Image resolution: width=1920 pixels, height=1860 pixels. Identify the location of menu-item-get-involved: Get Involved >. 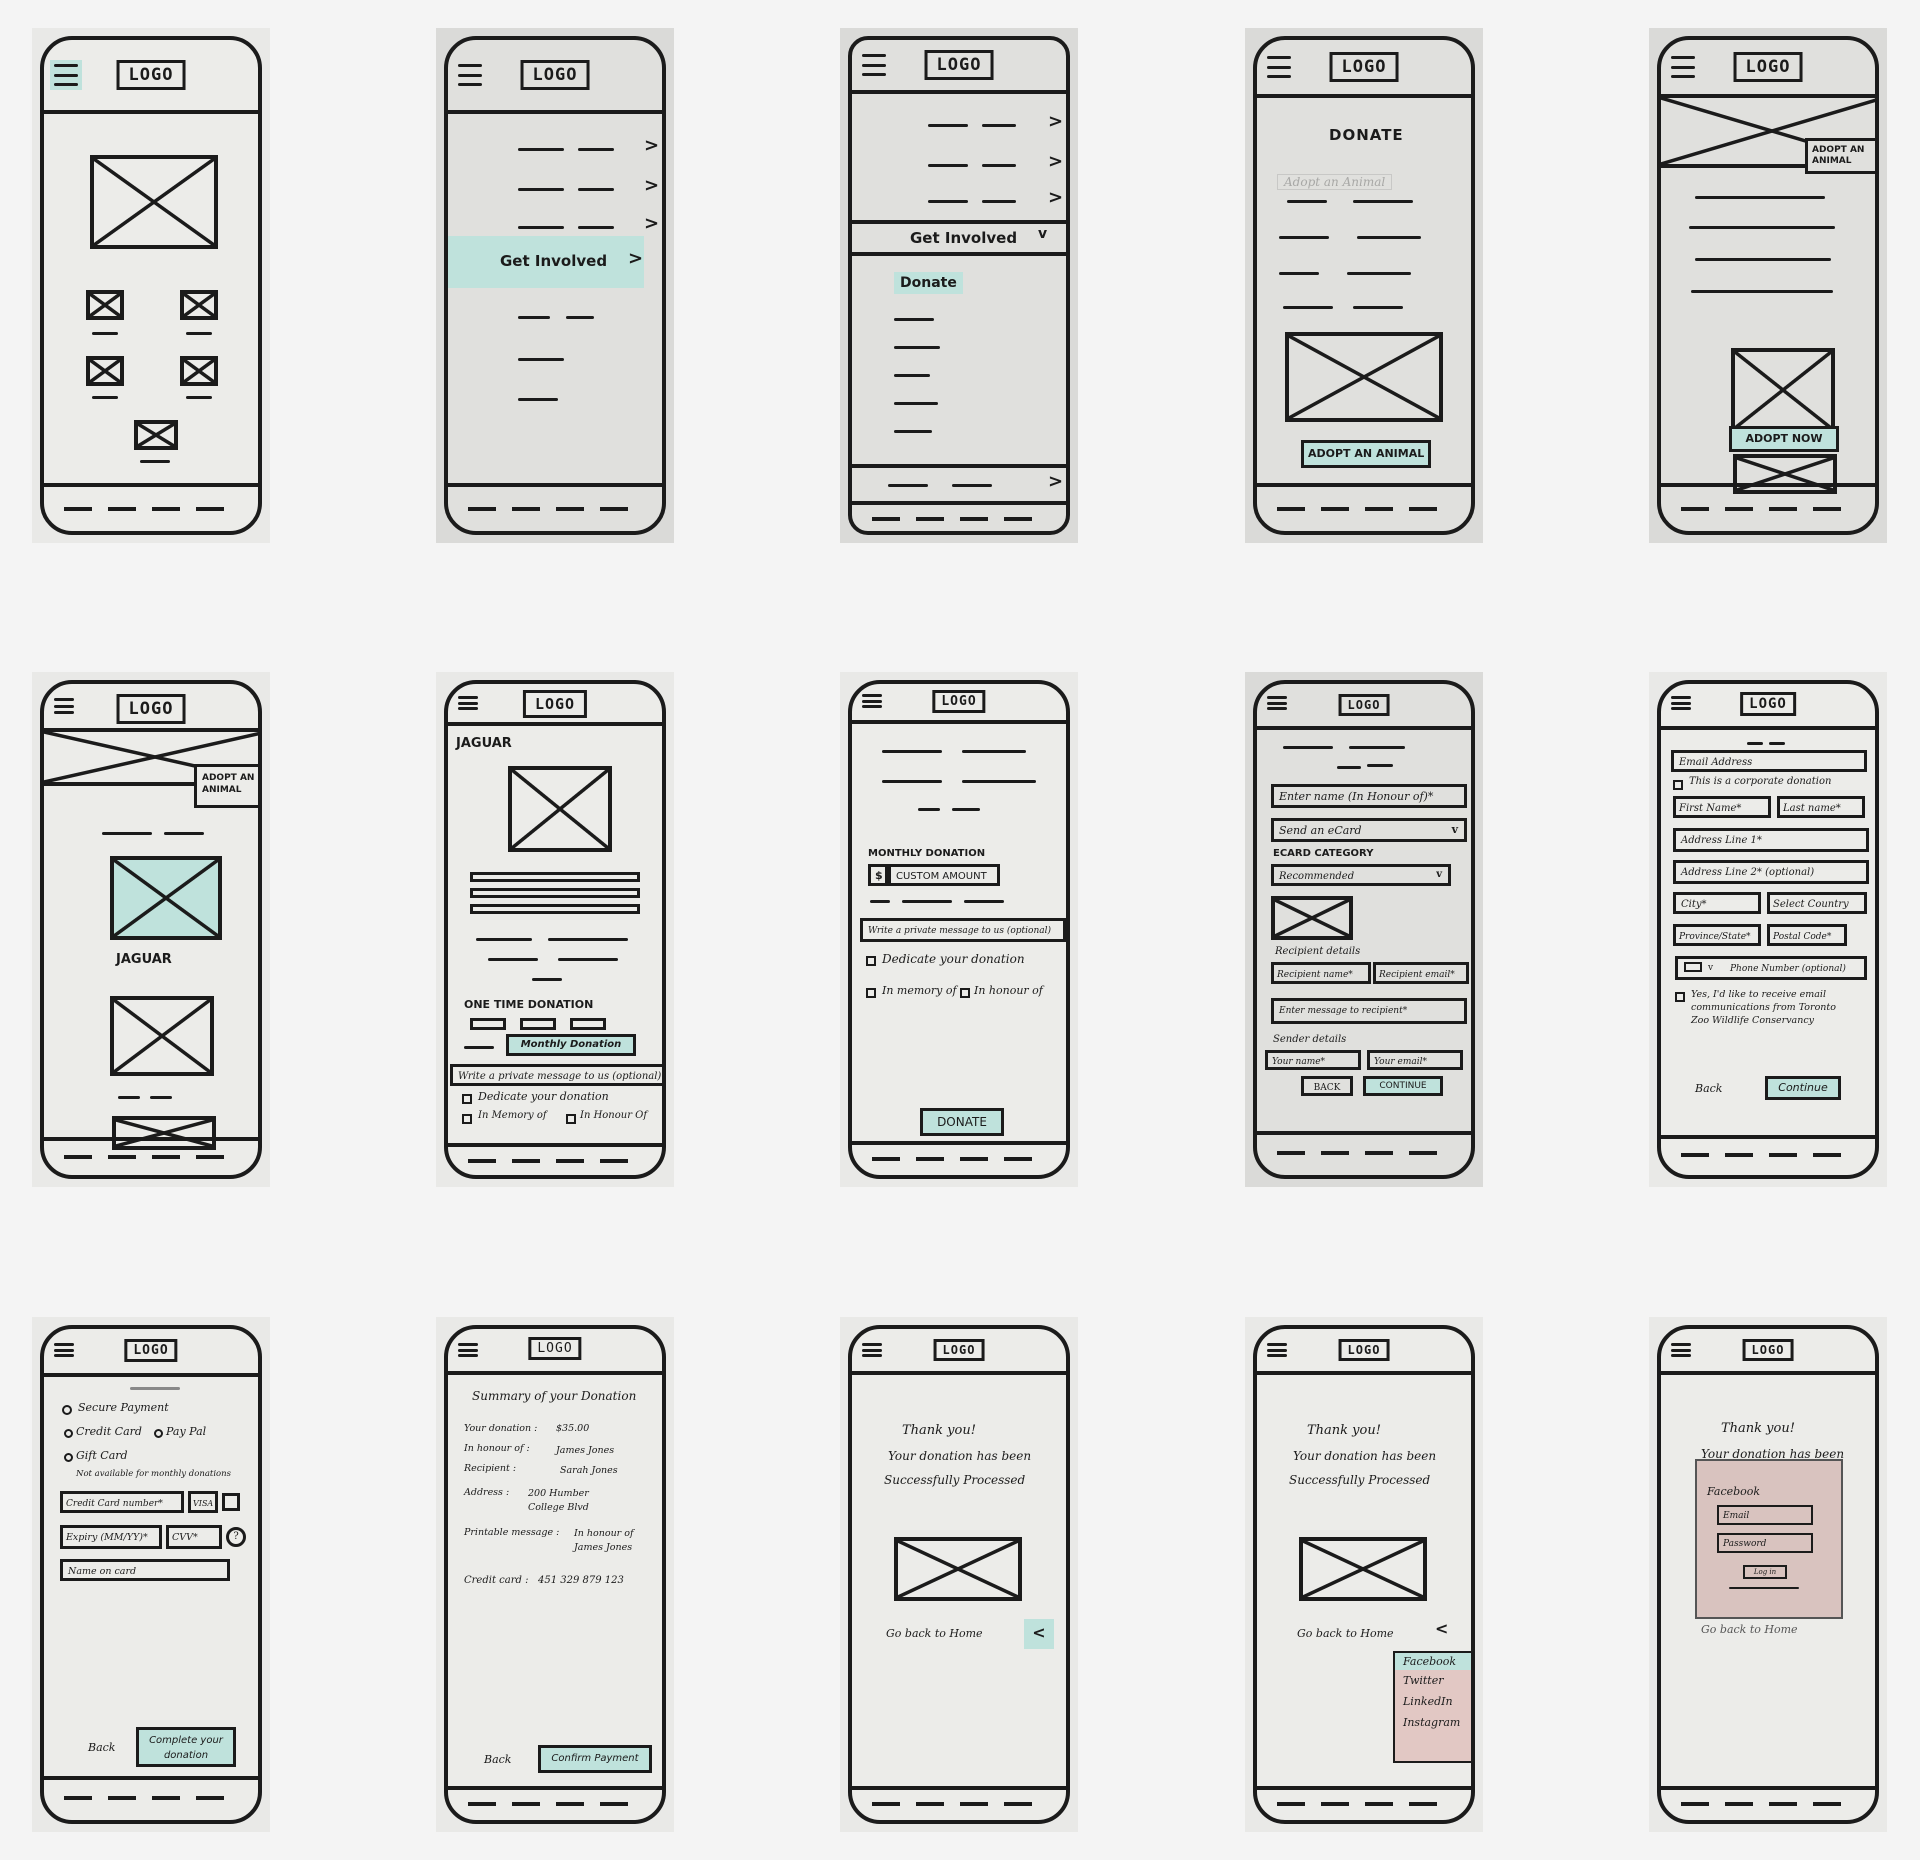
(546, 262).